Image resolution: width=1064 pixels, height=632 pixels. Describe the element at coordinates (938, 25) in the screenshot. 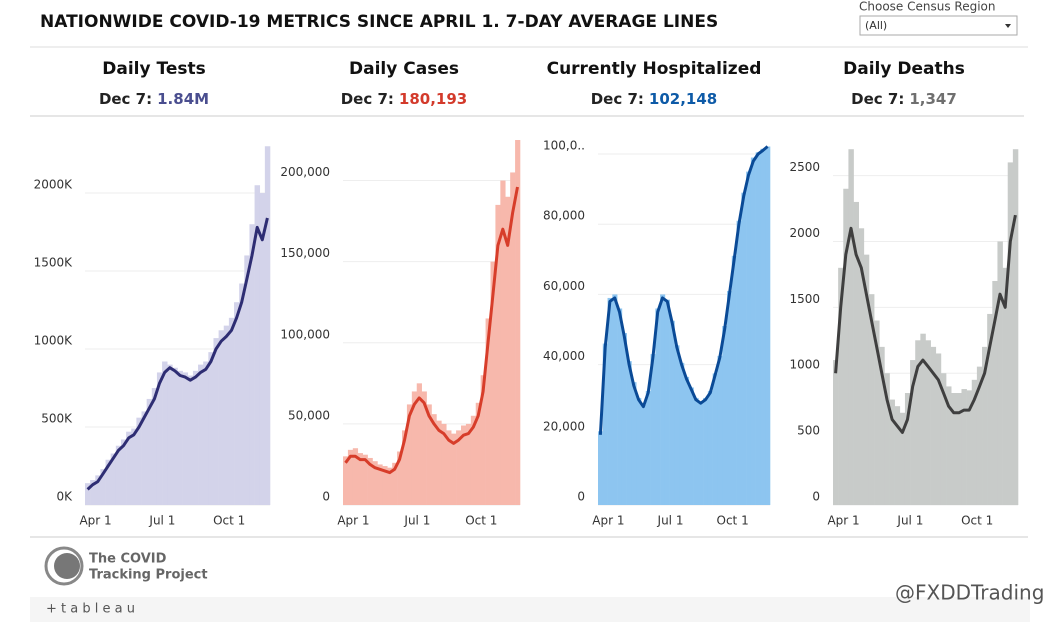

I see `filter-dropdown` at that location.